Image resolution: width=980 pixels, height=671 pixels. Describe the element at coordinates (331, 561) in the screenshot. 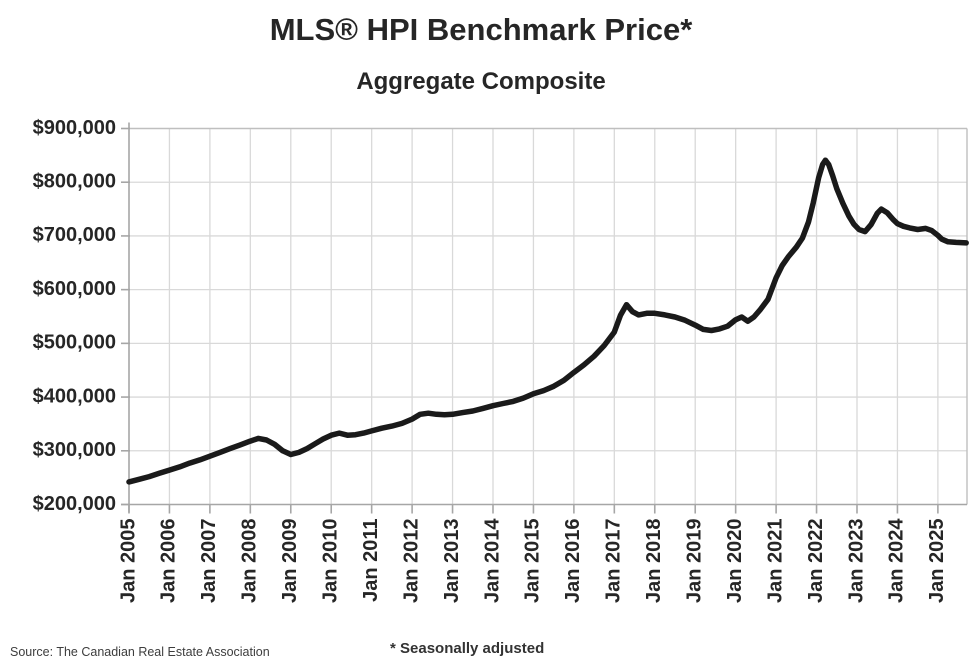

I see `x-axis-label: Jan 2010` at that location.